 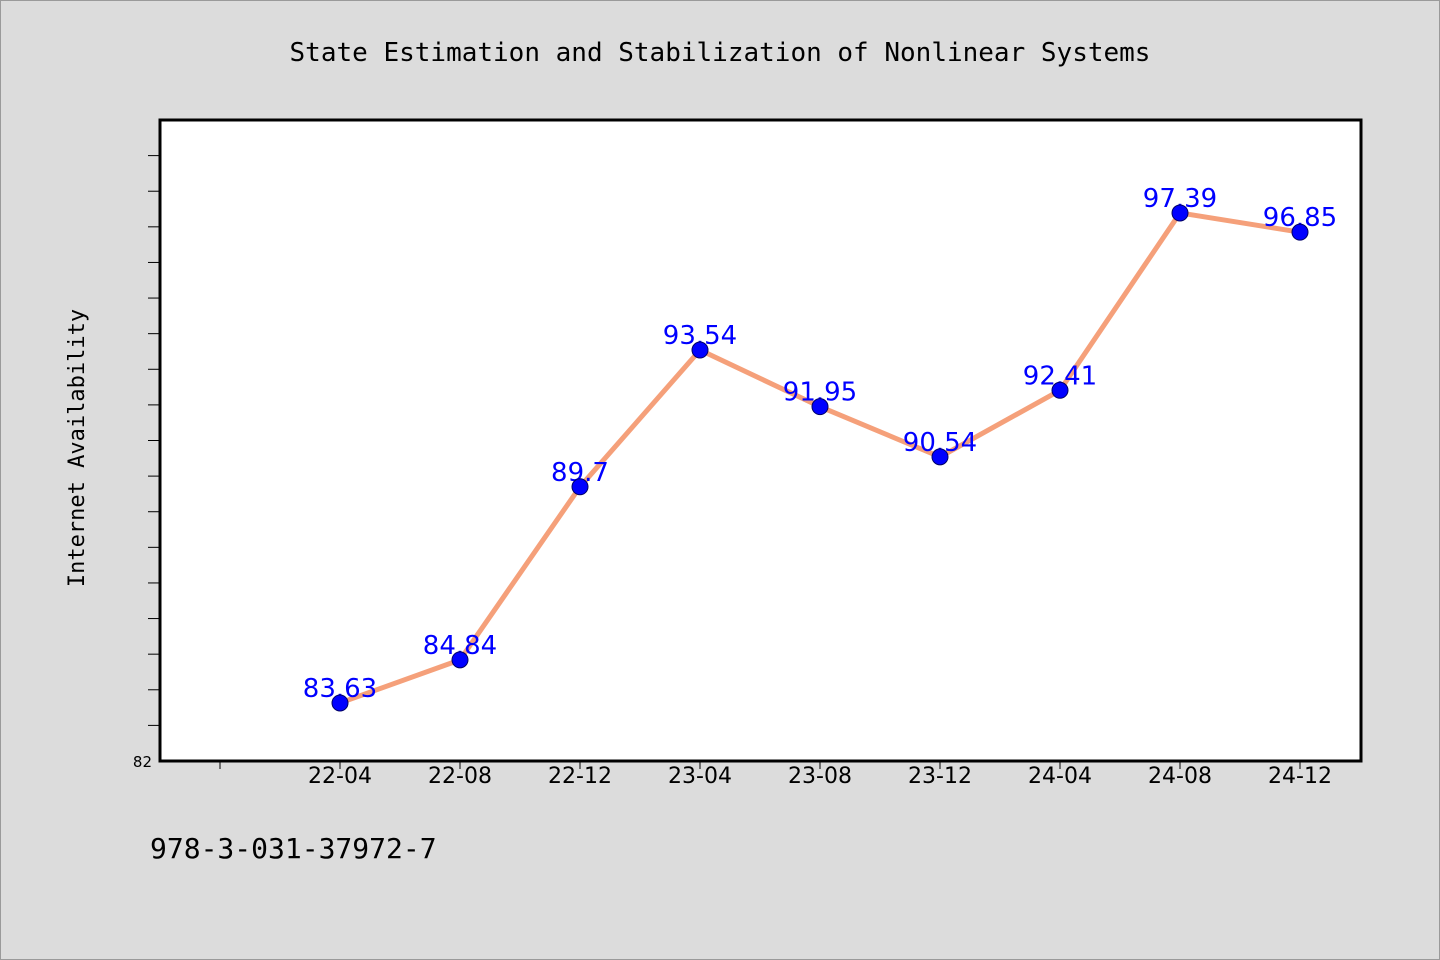 What do you see at coordinates (940, 776) in the screenshot?
I see `x-tick-label: 23-12` at bounding box center [940, 776].